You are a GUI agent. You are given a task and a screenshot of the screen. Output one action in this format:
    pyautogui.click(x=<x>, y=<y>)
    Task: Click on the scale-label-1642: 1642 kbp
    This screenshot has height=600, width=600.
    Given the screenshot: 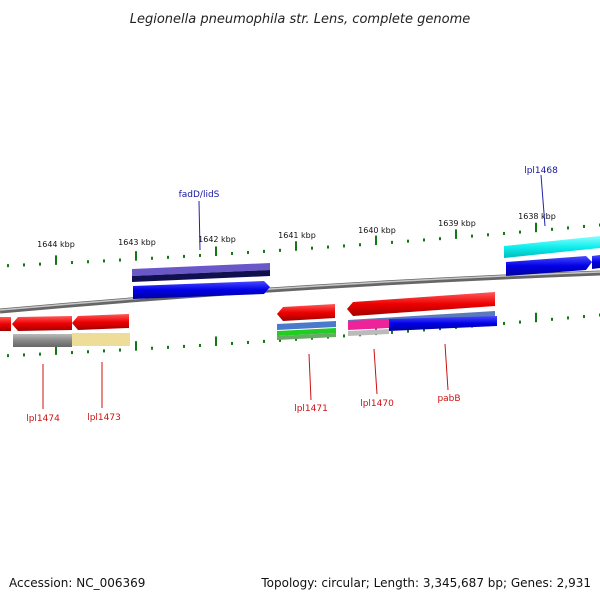 What is the action you would take?
    pyautogui.click(x=217, y=239)
    